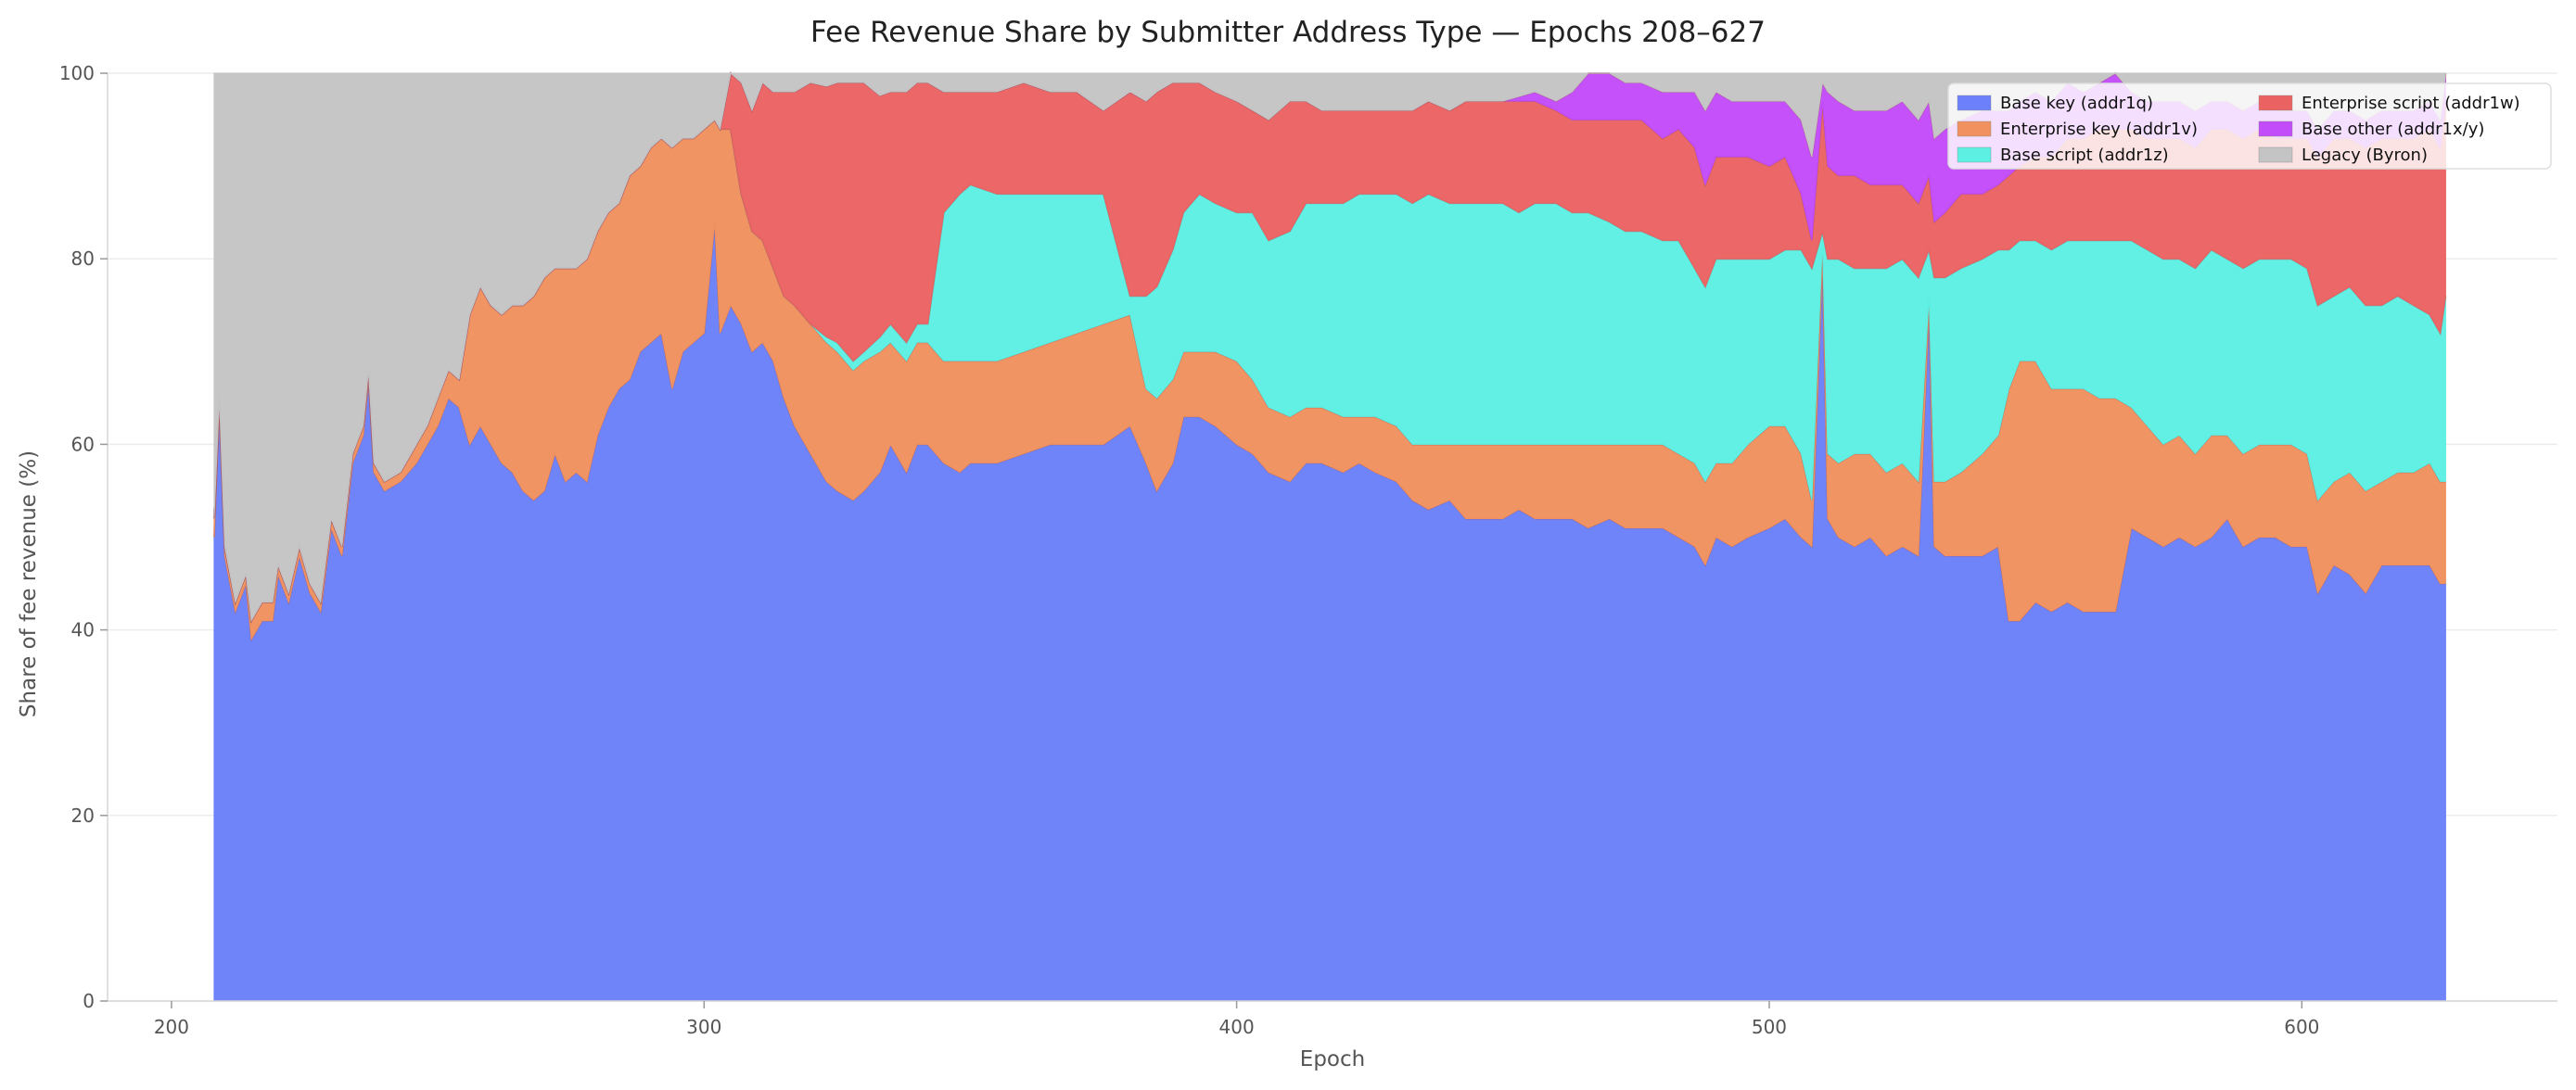  What do you see at coordinates (83, 258) in the screenshot?
I see `y-tick-label-80: 80` at bounding box center [83, 258].